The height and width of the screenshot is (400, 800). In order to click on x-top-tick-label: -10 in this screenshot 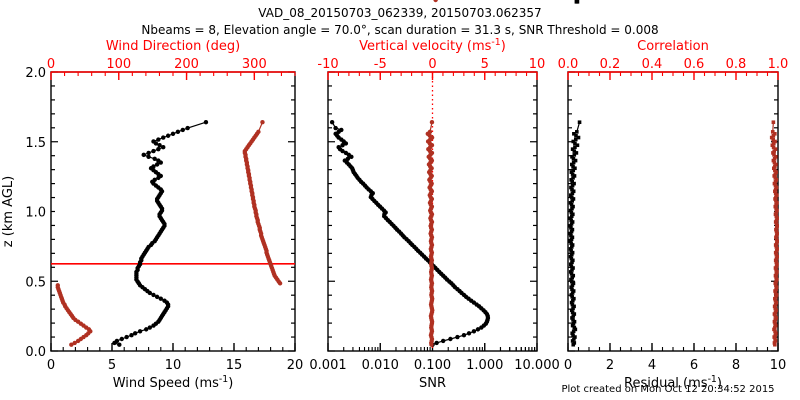, I will do `click(327, 64)`.